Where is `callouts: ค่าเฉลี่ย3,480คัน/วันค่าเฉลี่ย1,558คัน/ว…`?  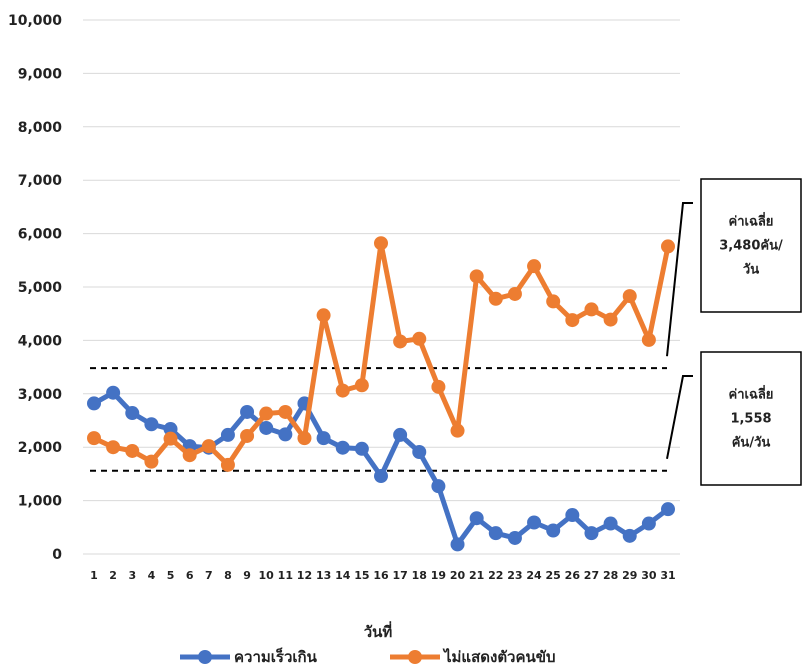 callouts: ค่าเฉลี่ย3,480คัน/วันค่าเฉลี่ย1,558คัน/ว… is located at coordinates (734, 332).